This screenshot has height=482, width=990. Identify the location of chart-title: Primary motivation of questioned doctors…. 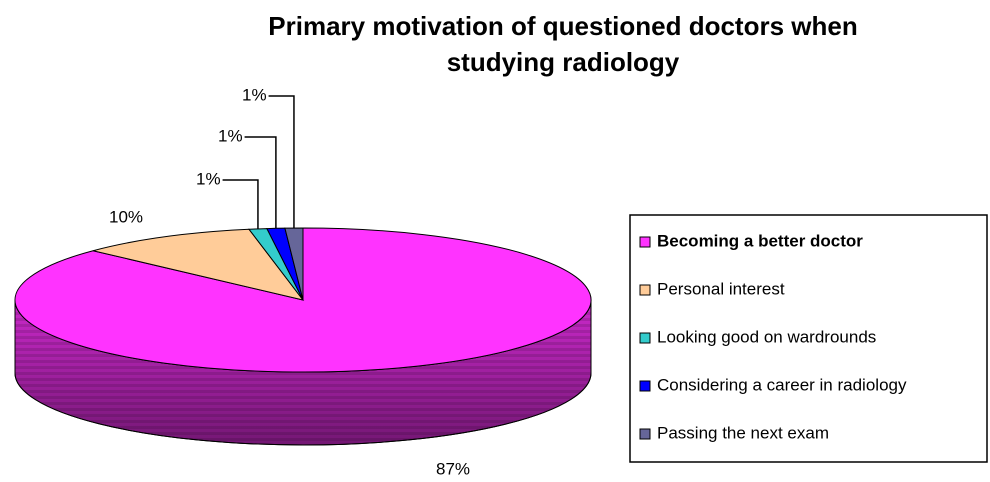
(563, 44).